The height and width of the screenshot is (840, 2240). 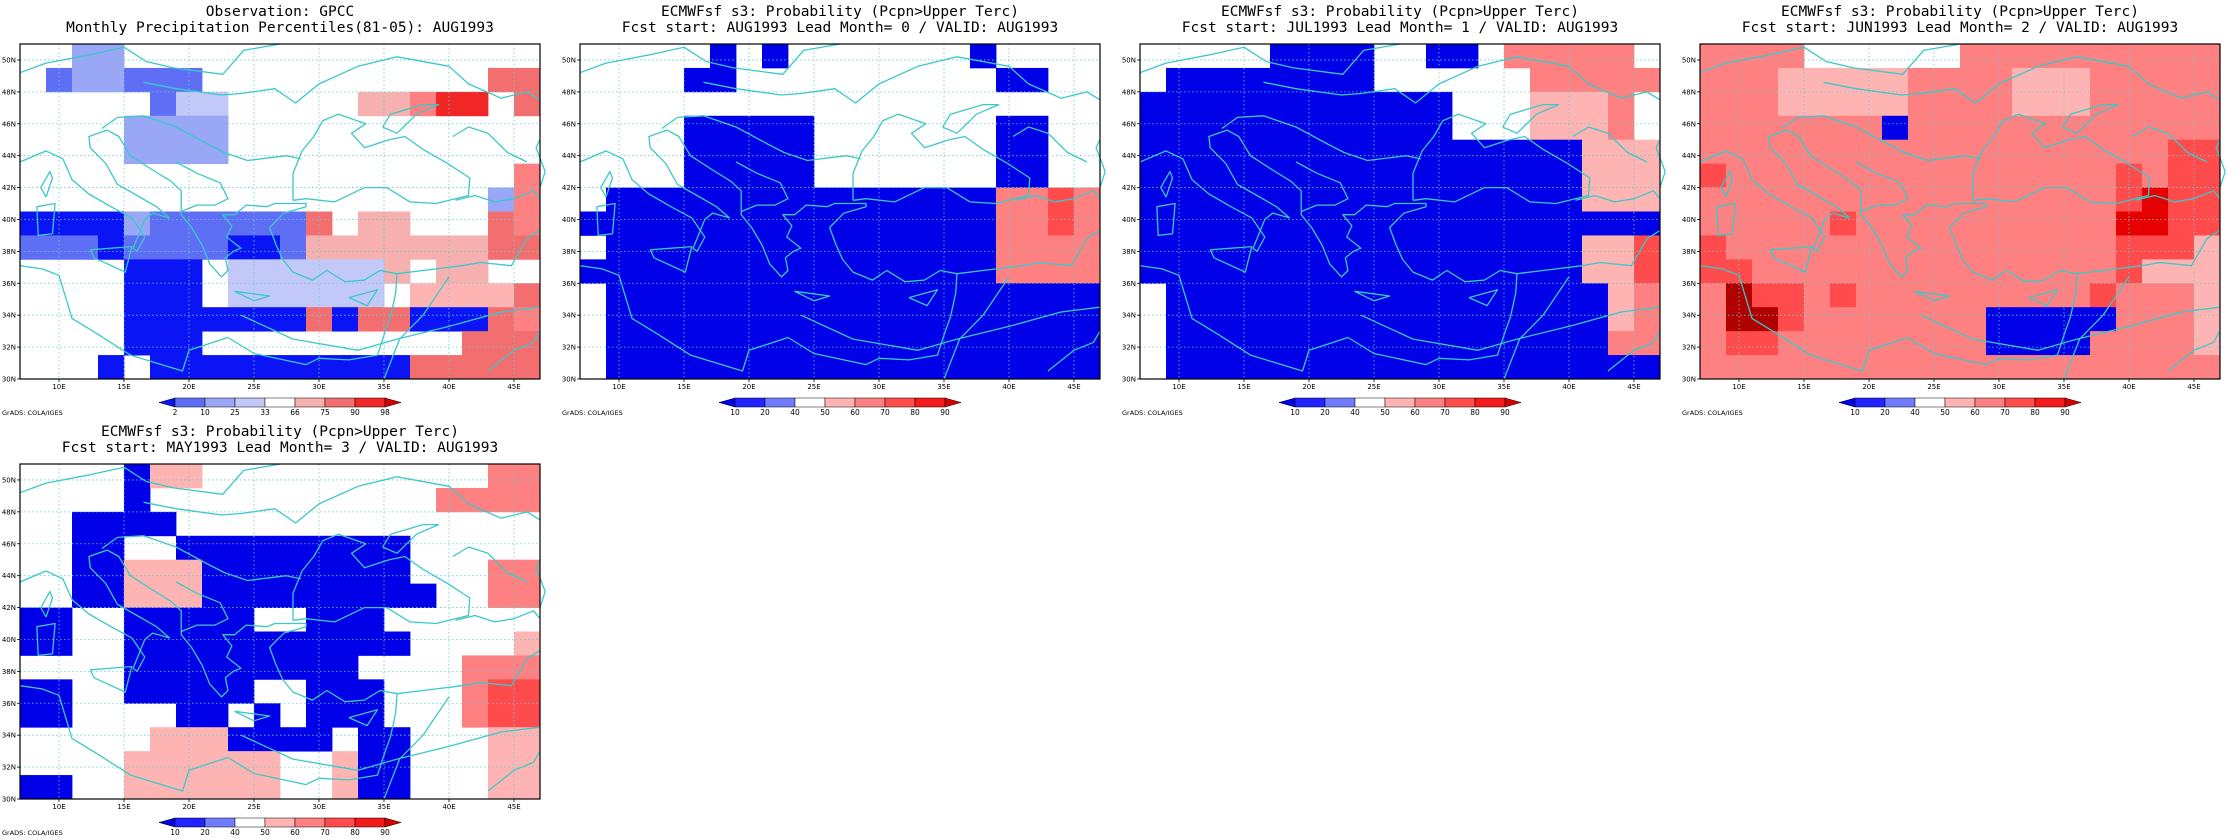 I want to click on lon-tick-label: 30E, so click(x=1998, y=387).